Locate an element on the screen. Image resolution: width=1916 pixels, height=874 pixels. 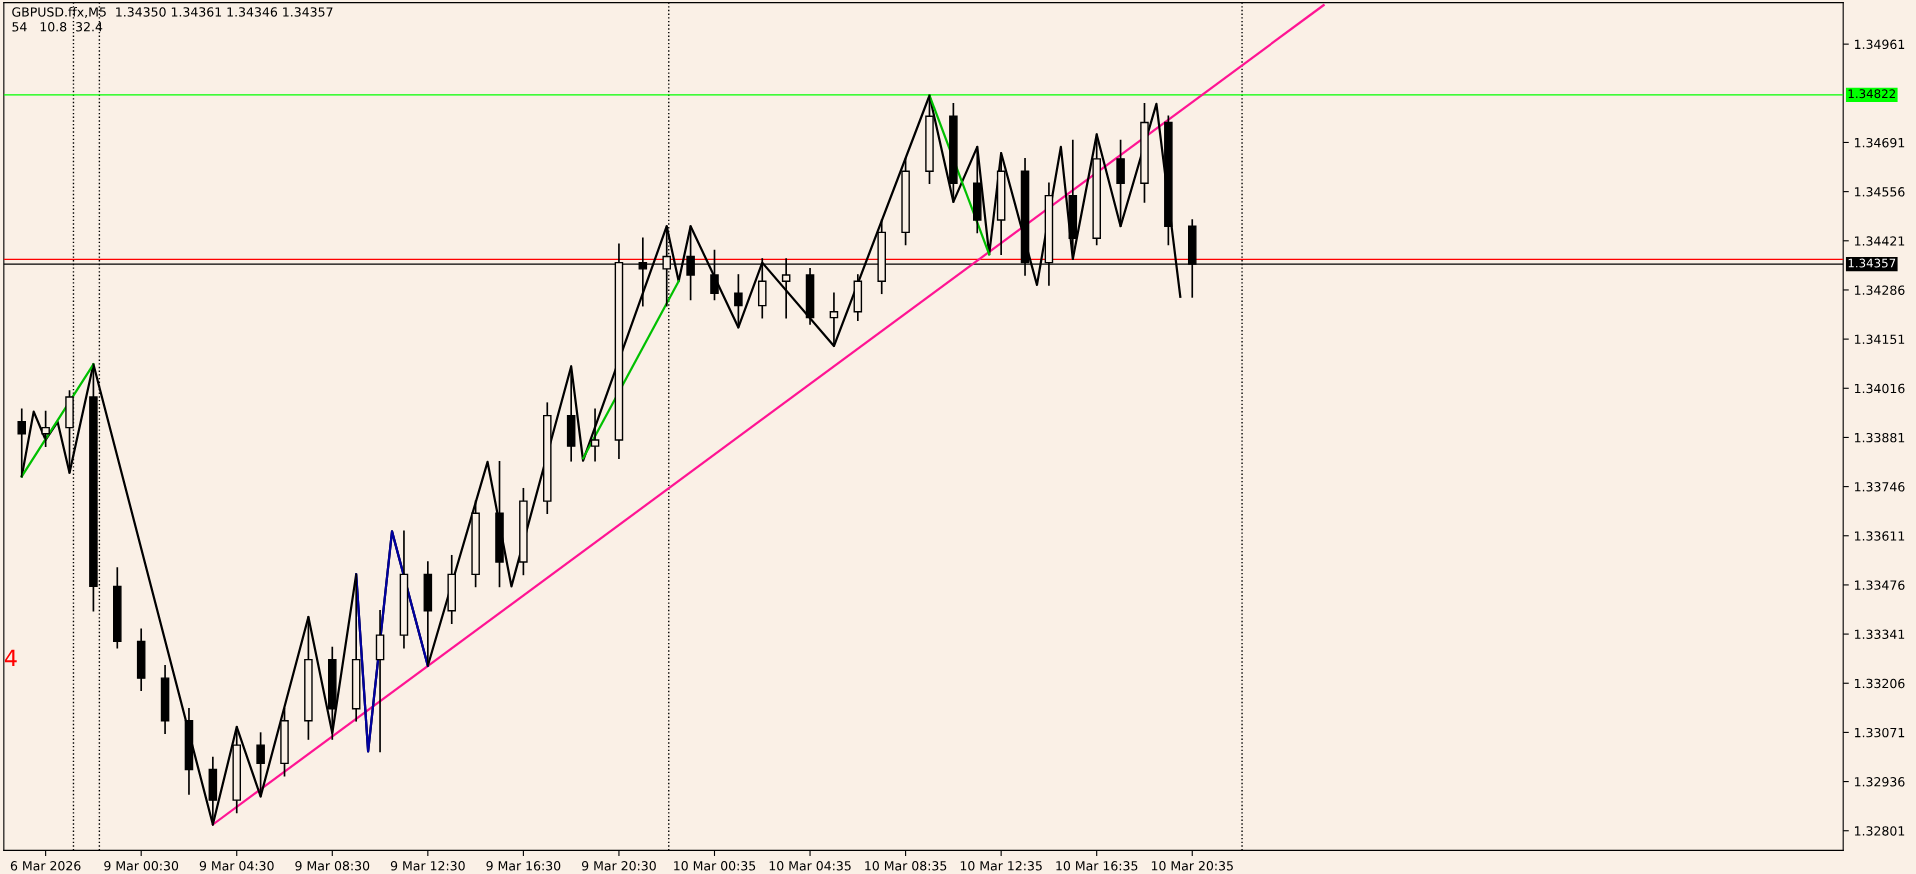
y-tick-label: 1.33746 is located at coordinates (1879, 487).